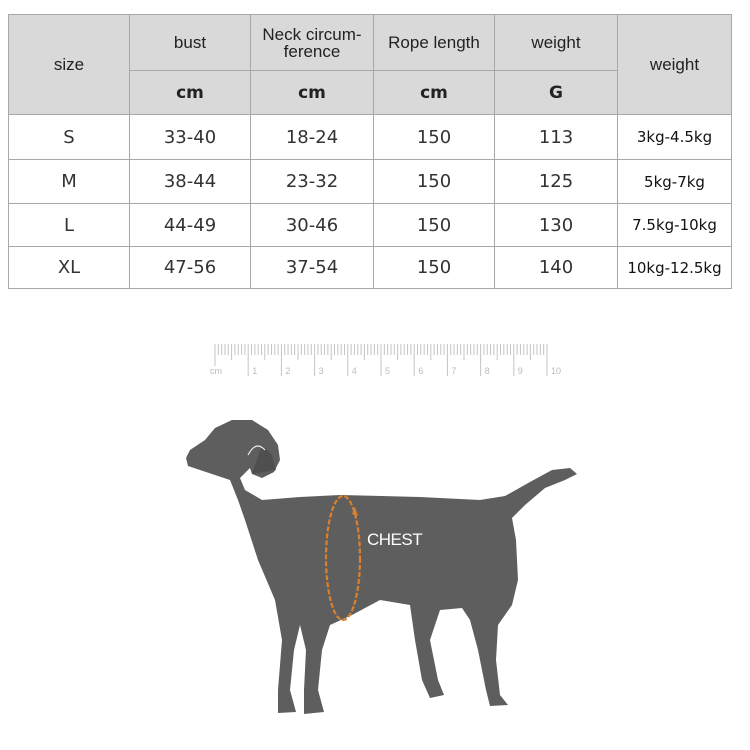 The height and width of the screenshot is (750, 750). What do you see at coordinates (69, 181) in the screenshot?
I see `cell-size: M` at bounding box center [69, 181].